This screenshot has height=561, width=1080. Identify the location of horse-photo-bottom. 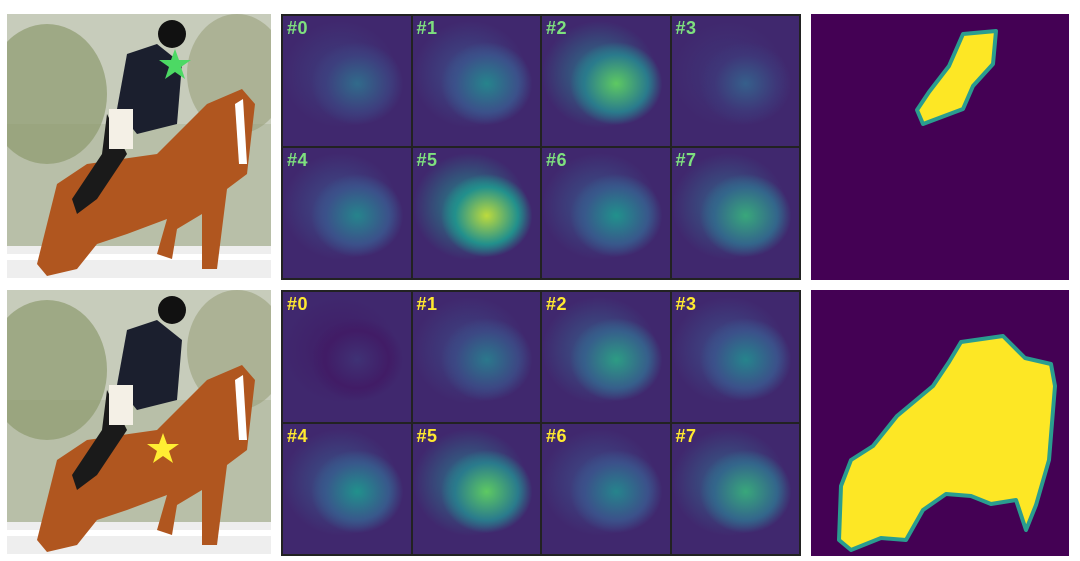
(139, 422).